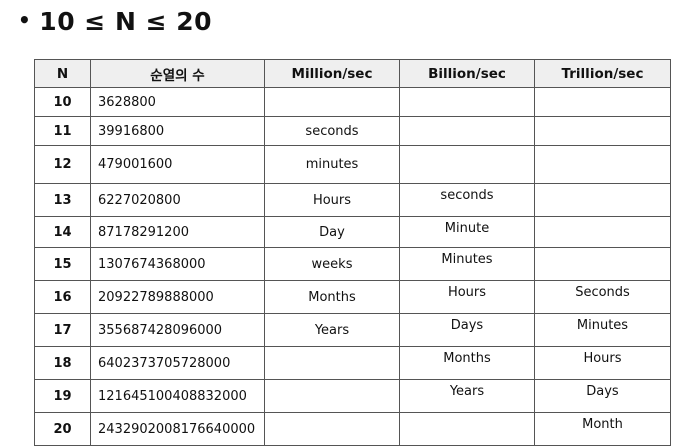 The height and width of the screenshot is (446, 692). Describe the element at coordinates (467, 200) in the screenshot. I see `cell-billion: seconds` at that location.